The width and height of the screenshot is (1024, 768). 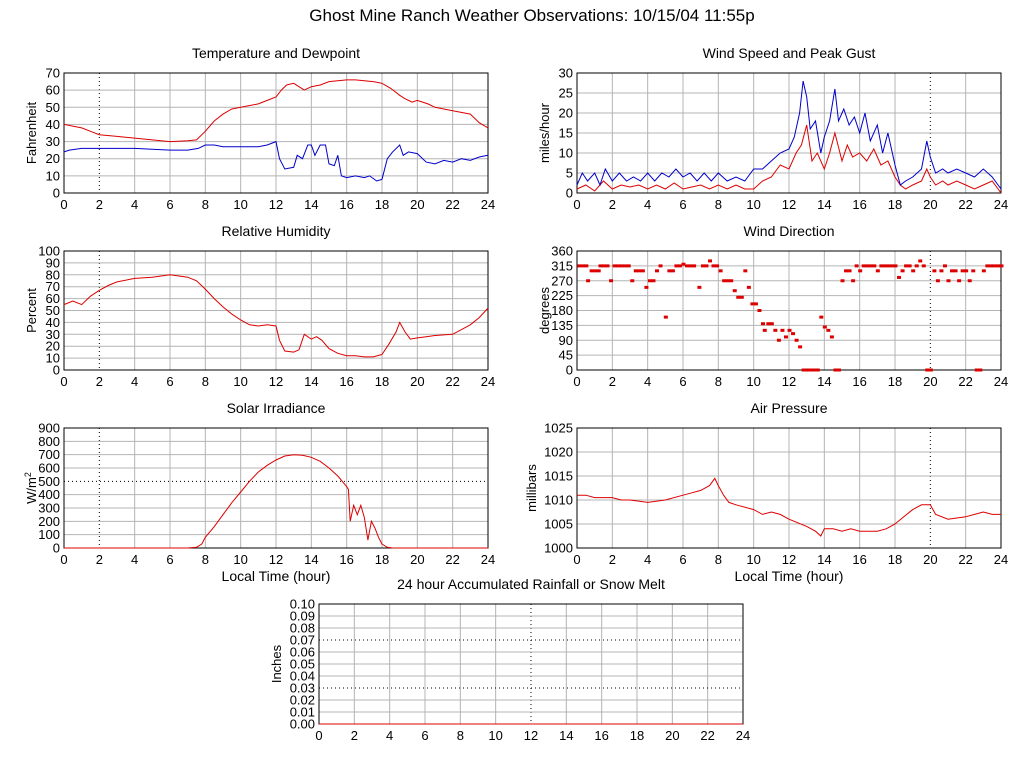 I want to click on series-line-blue, so click(x=789, y=135).